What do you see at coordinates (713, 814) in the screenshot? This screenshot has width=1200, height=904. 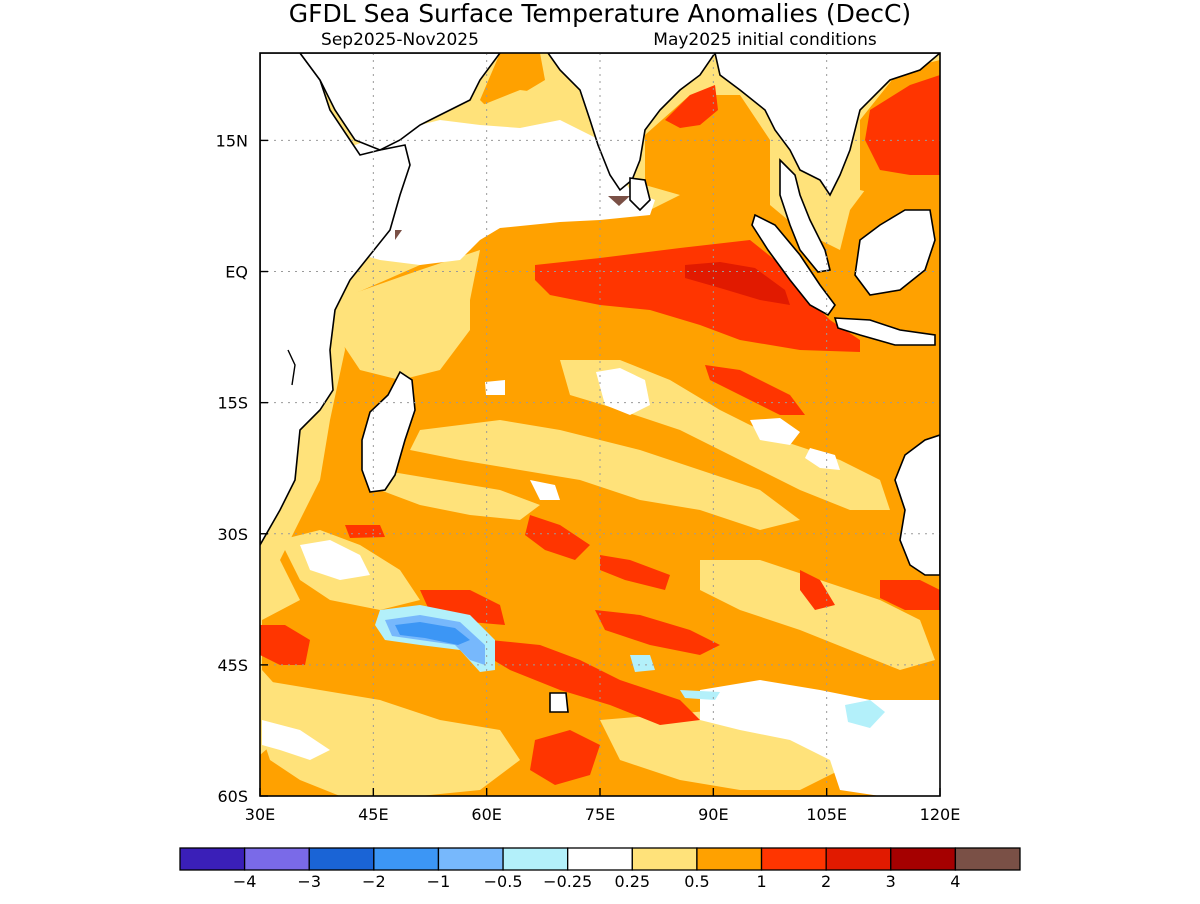 I see `x-tick-label: 90E` at bounding box center [713, 814].